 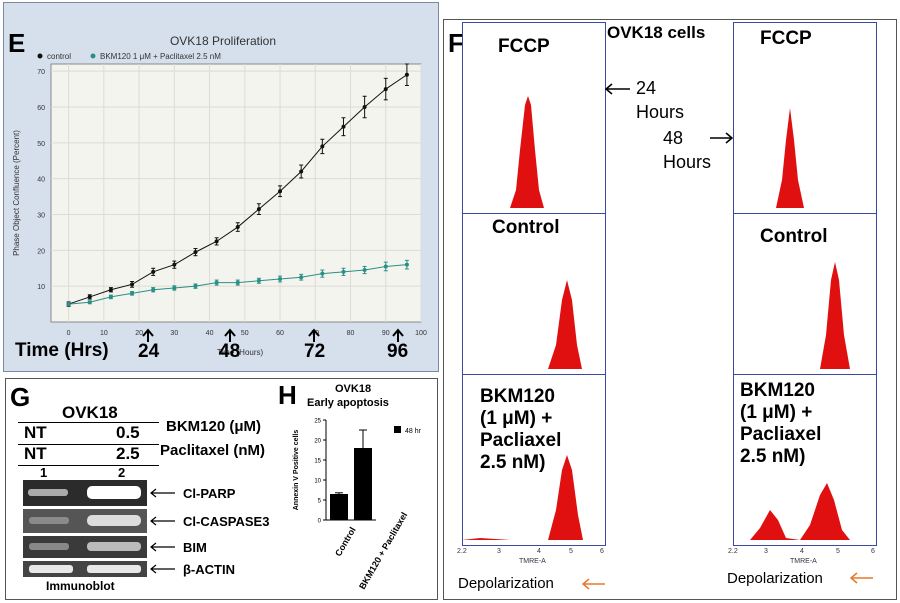 I want to click on blot-casp-lane1, so click(x=49, y=520).